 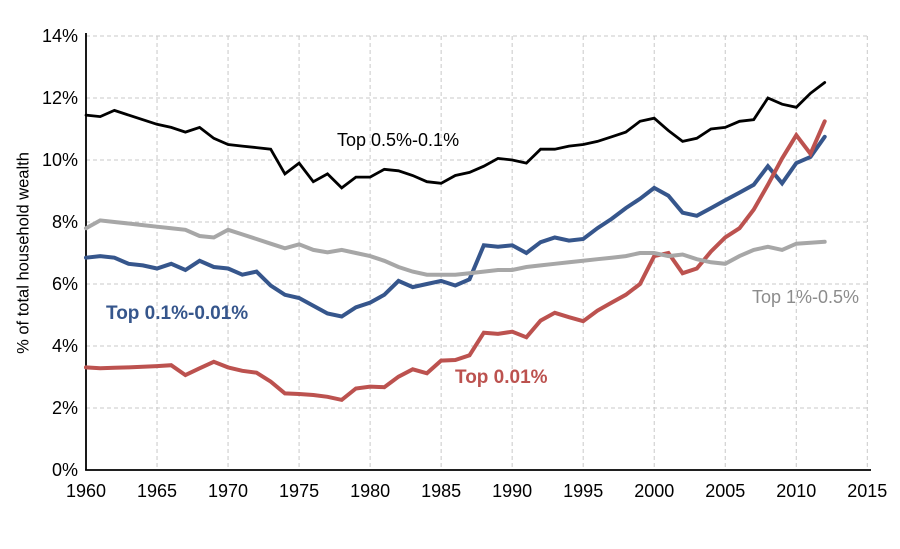 I want to click on series-label-top-0.01: Top 0.01%, so click(x=501, y=377).